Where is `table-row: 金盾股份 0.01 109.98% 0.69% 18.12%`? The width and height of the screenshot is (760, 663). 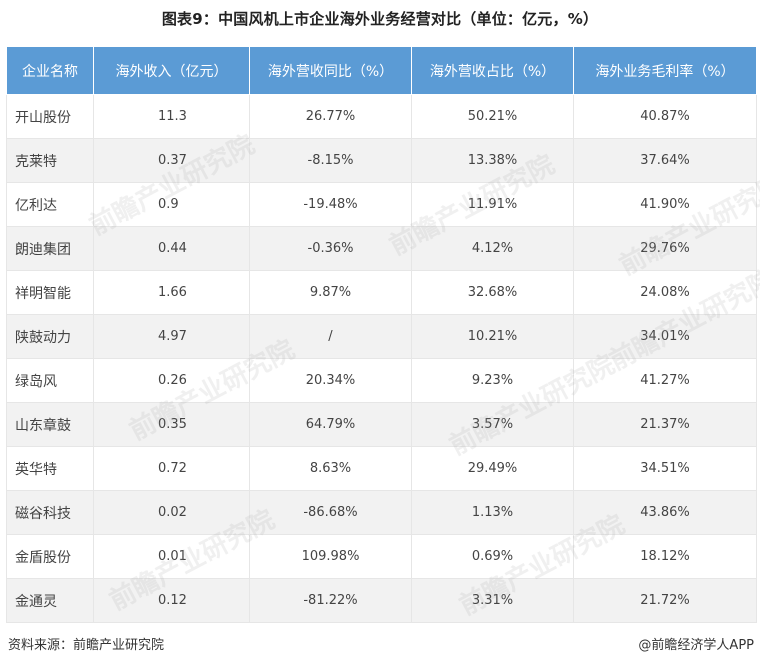
table-row: 金盾股份 0.01 109.98% 0.69% 18.12% is located at coordinates (381, 556).